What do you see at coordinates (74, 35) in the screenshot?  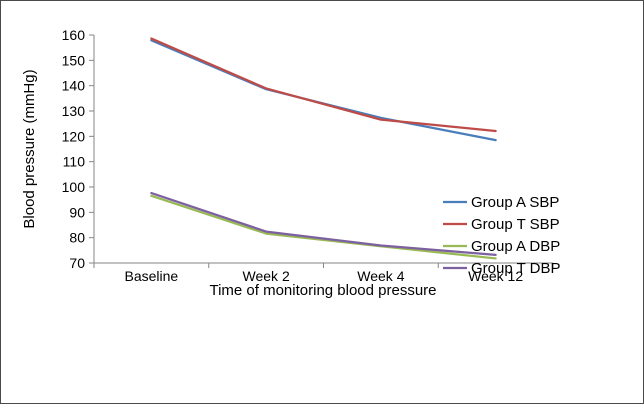 I see `y-tick-label: 160` at bounding box center [74, 35].